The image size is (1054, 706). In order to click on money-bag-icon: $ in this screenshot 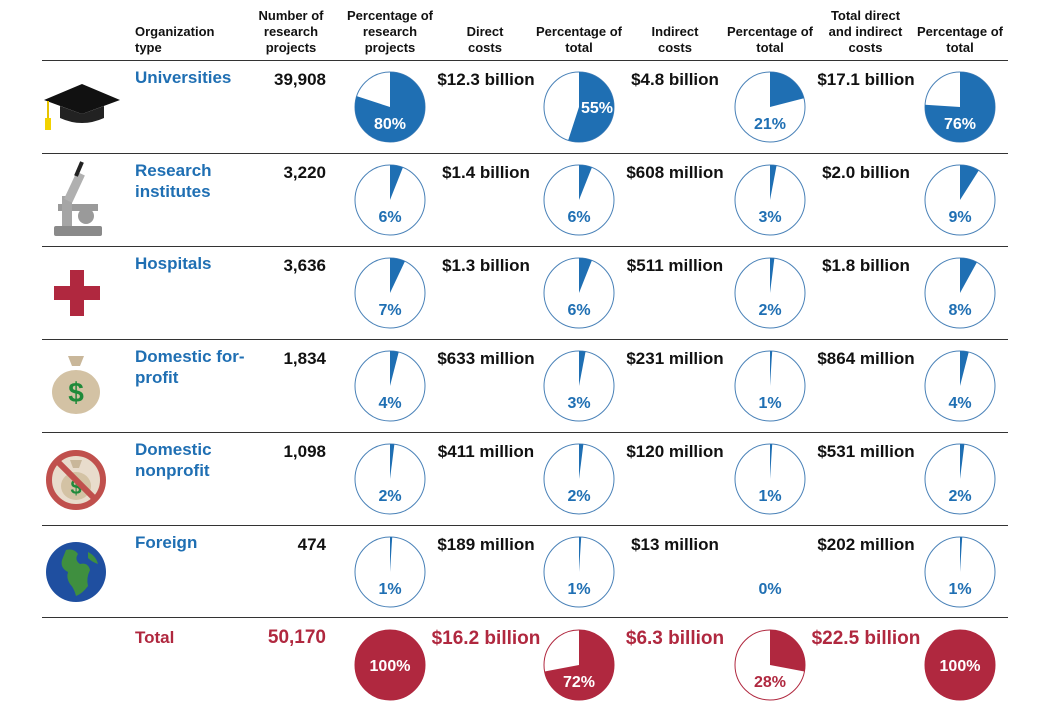, I will do `click(76, 385)`.